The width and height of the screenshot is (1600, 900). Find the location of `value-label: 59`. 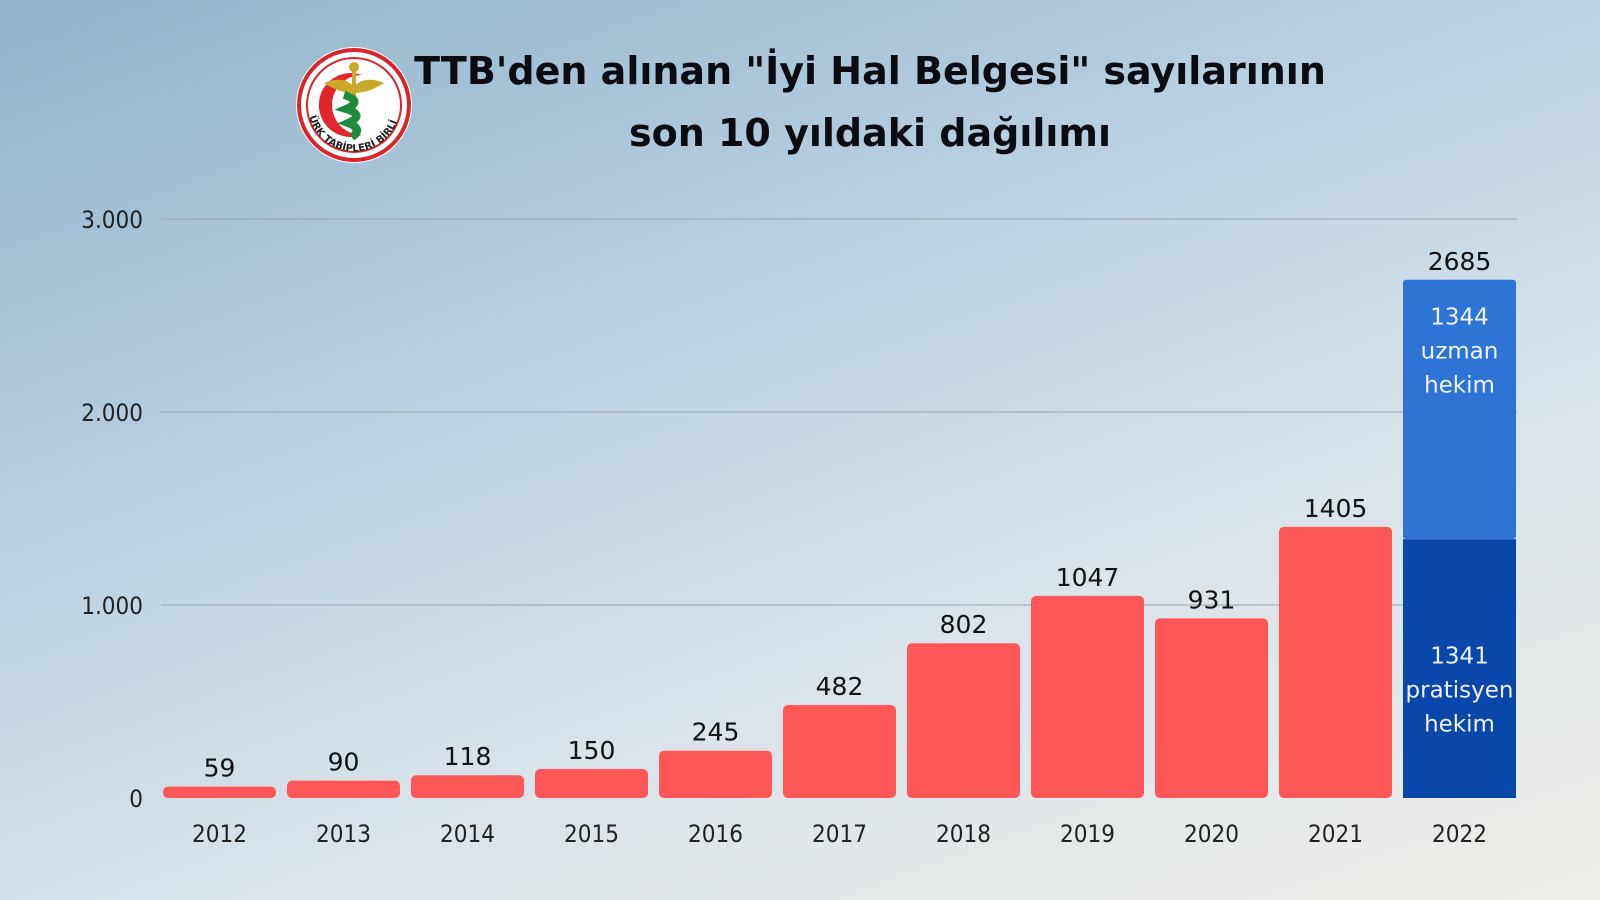

value-label: 59 is located at coordinates (220, 768).